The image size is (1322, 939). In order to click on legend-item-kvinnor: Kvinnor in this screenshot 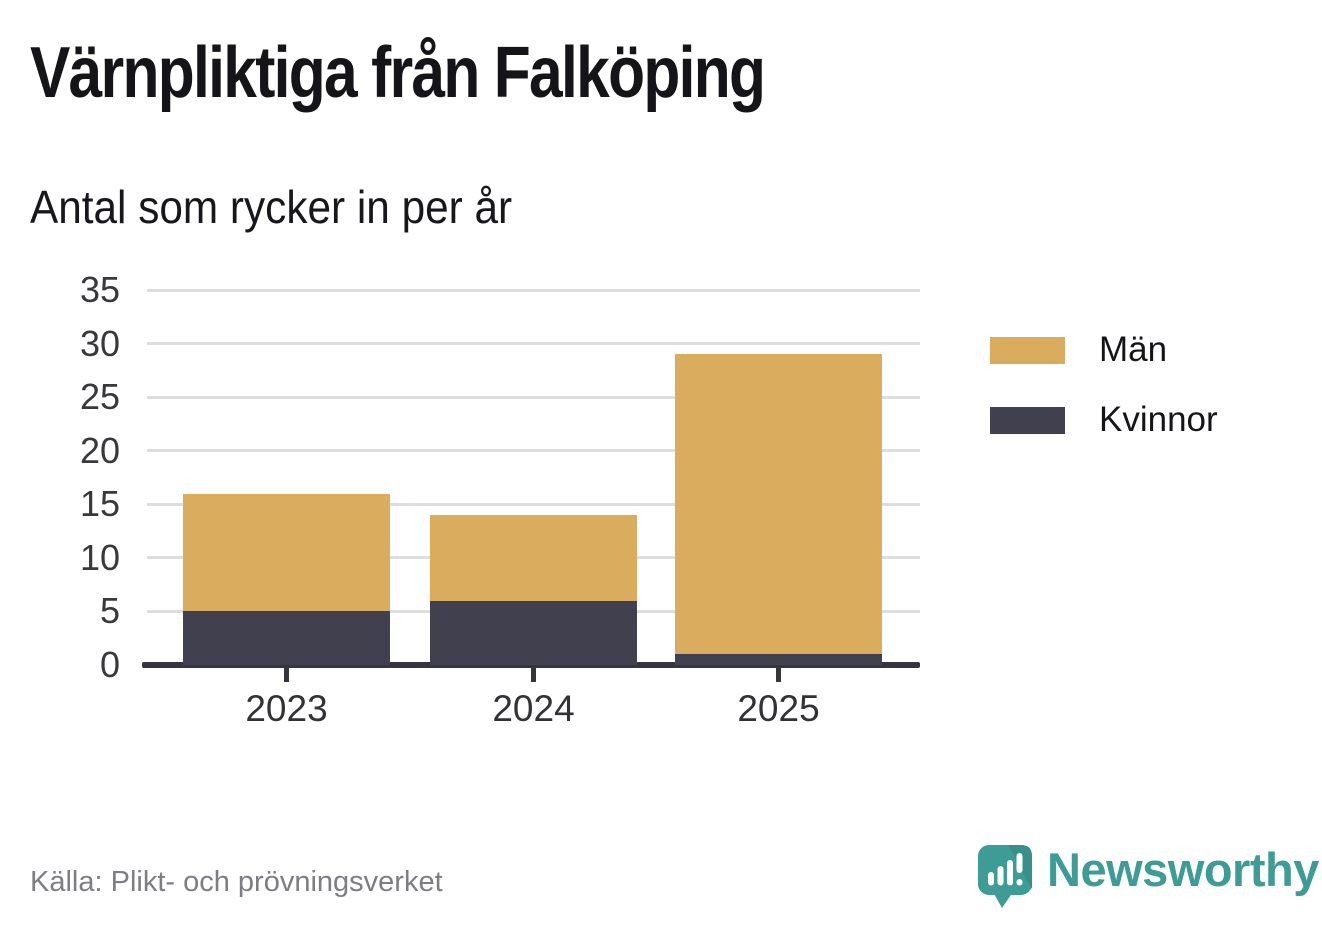, I will do `click(1104, 420)`.